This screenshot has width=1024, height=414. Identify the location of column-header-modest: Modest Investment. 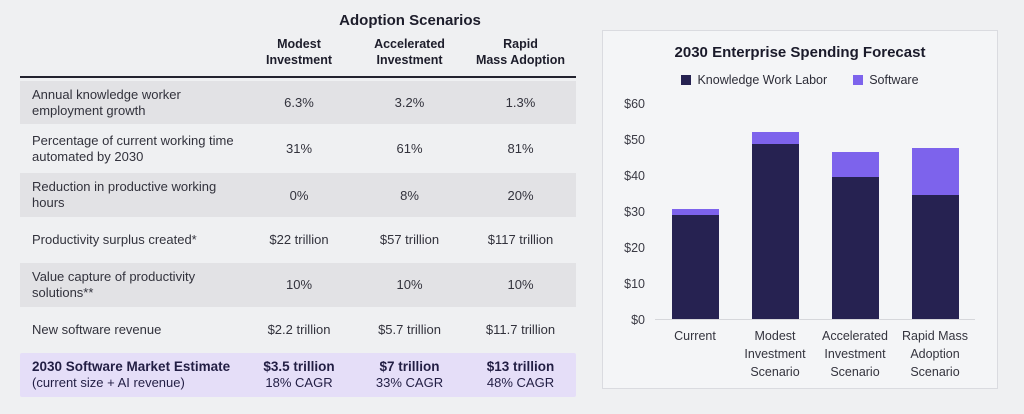
(299, 52).